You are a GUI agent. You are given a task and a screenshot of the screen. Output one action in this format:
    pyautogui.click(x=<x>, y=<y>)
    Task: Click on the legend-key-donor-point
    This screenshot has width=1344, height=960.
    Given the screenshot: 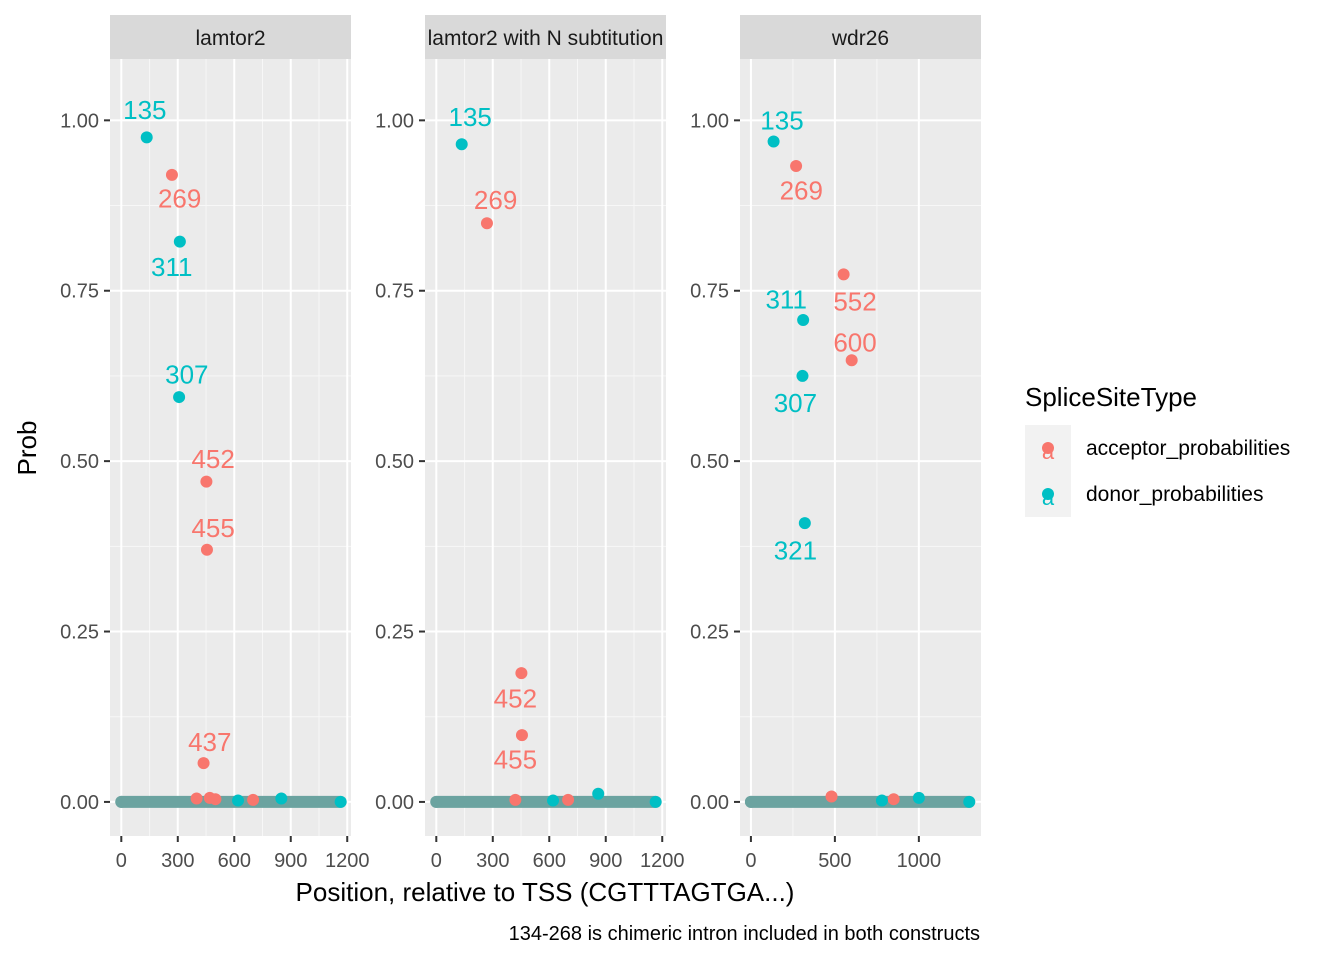 What is the action you would take?
    pyautogui.click(x=1048, y=494)
    